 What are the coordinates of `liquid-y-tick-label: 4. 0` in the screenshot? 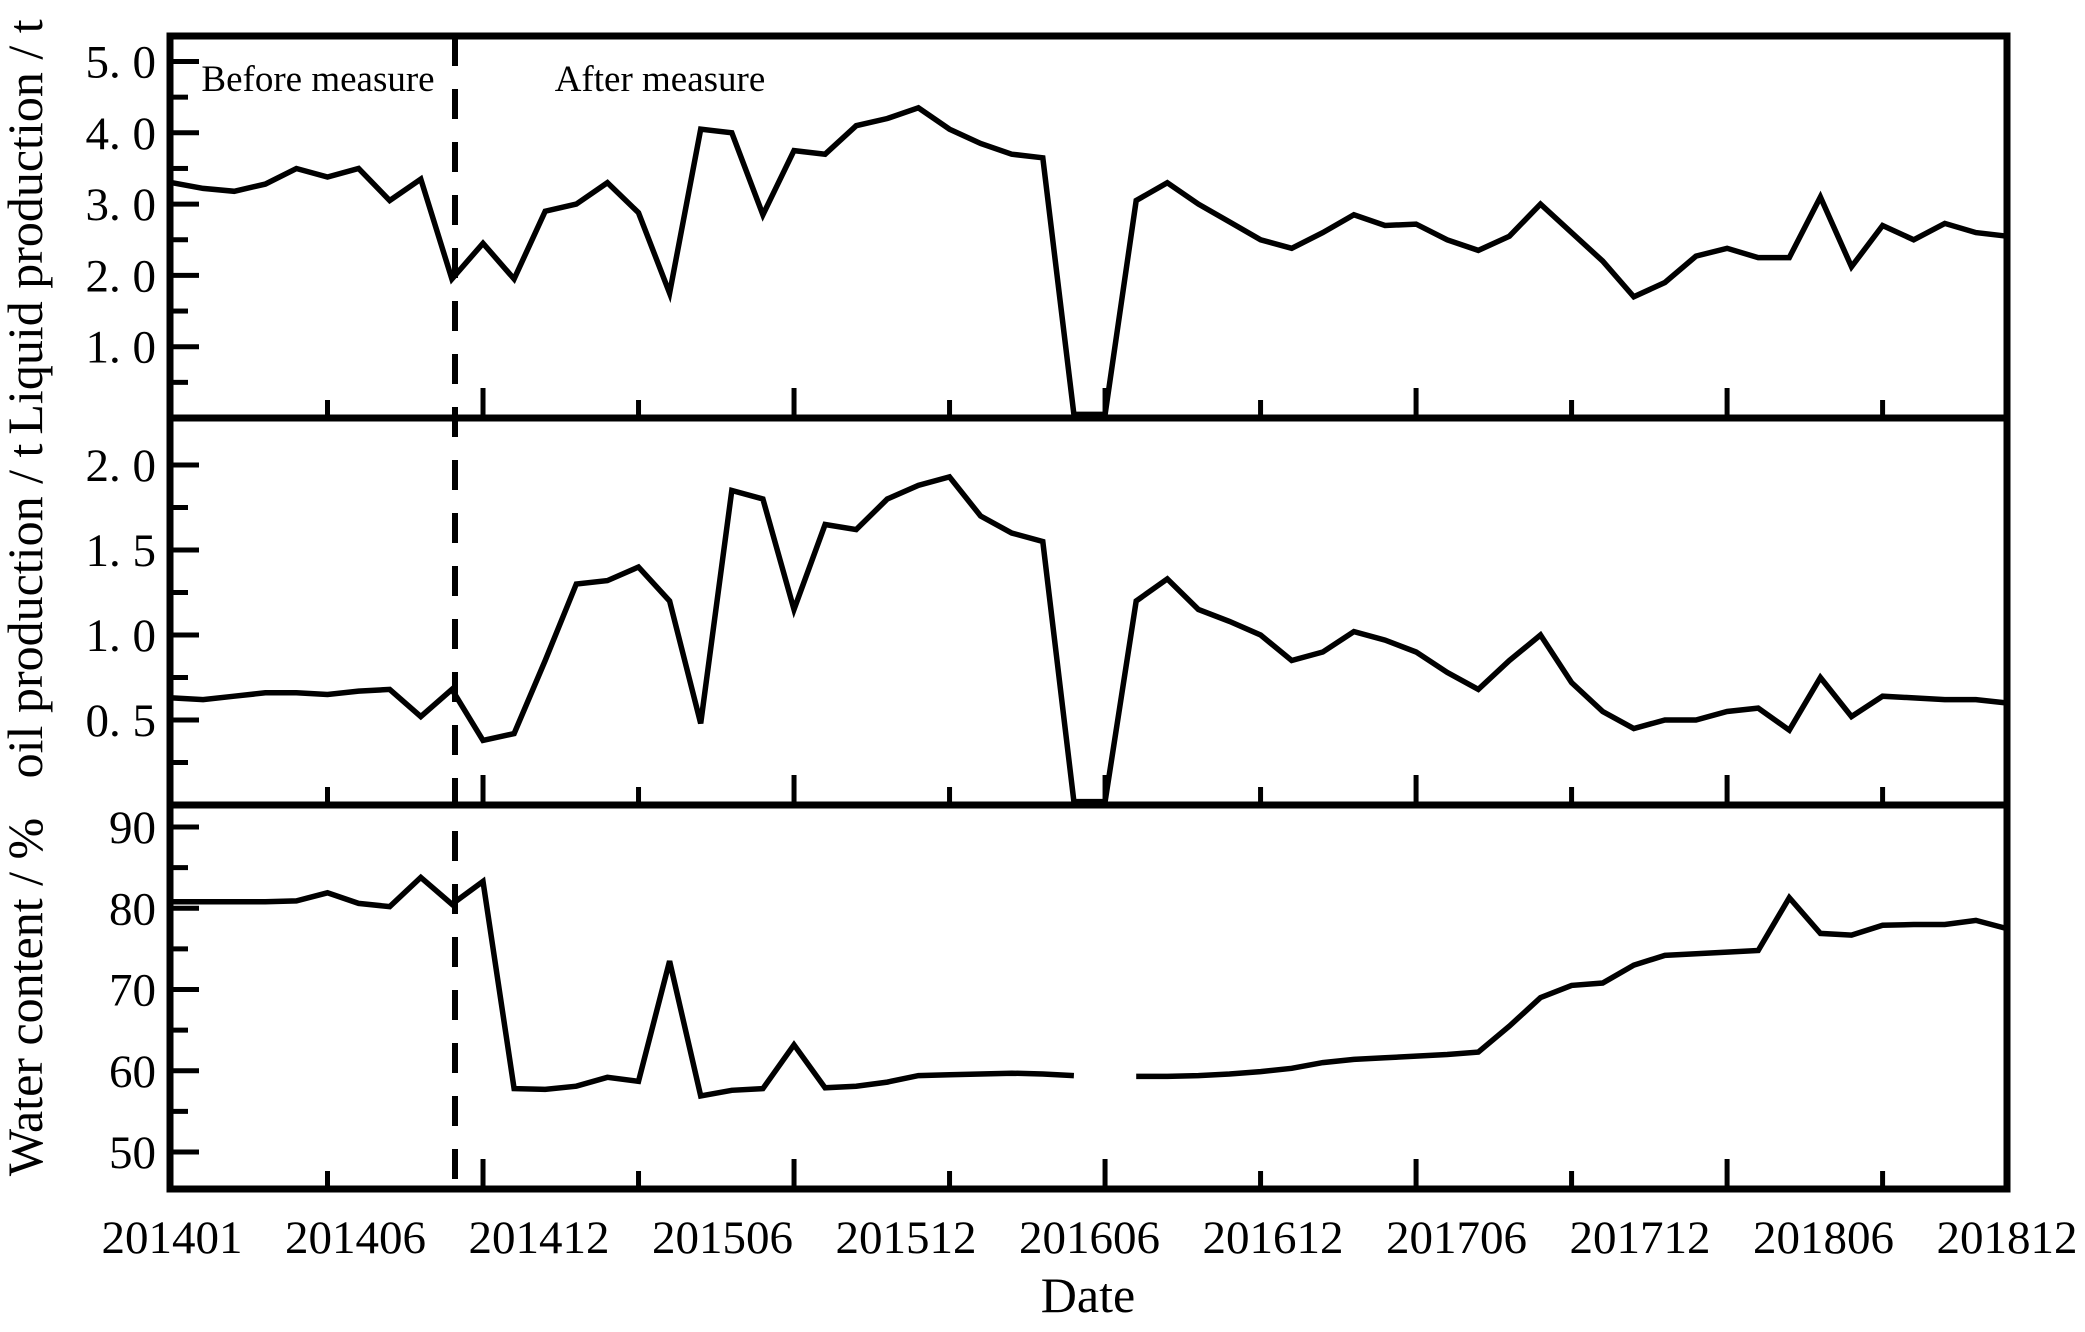 It's located at (121, 134).